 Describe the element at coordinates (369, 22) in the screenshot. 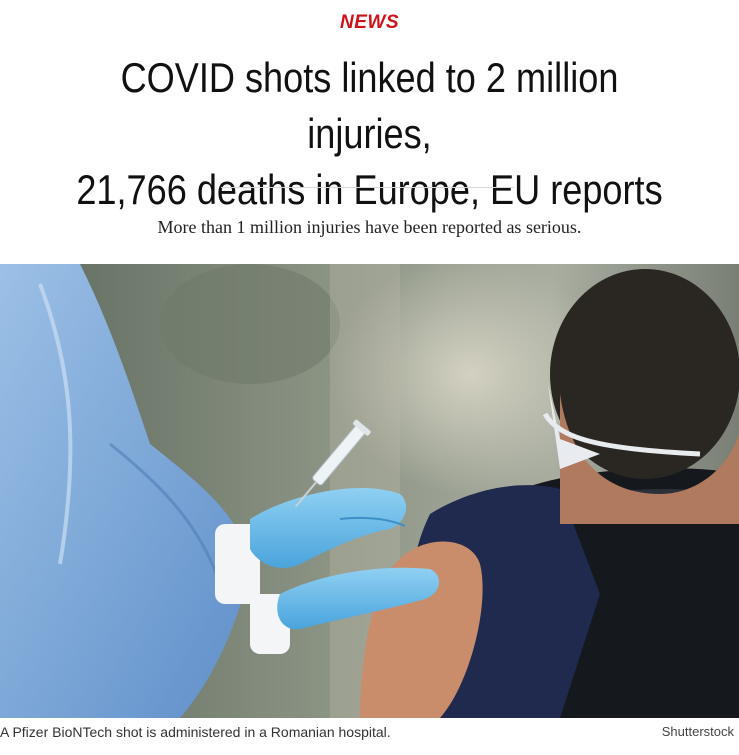

I see `category-link: NEWS` at that location.